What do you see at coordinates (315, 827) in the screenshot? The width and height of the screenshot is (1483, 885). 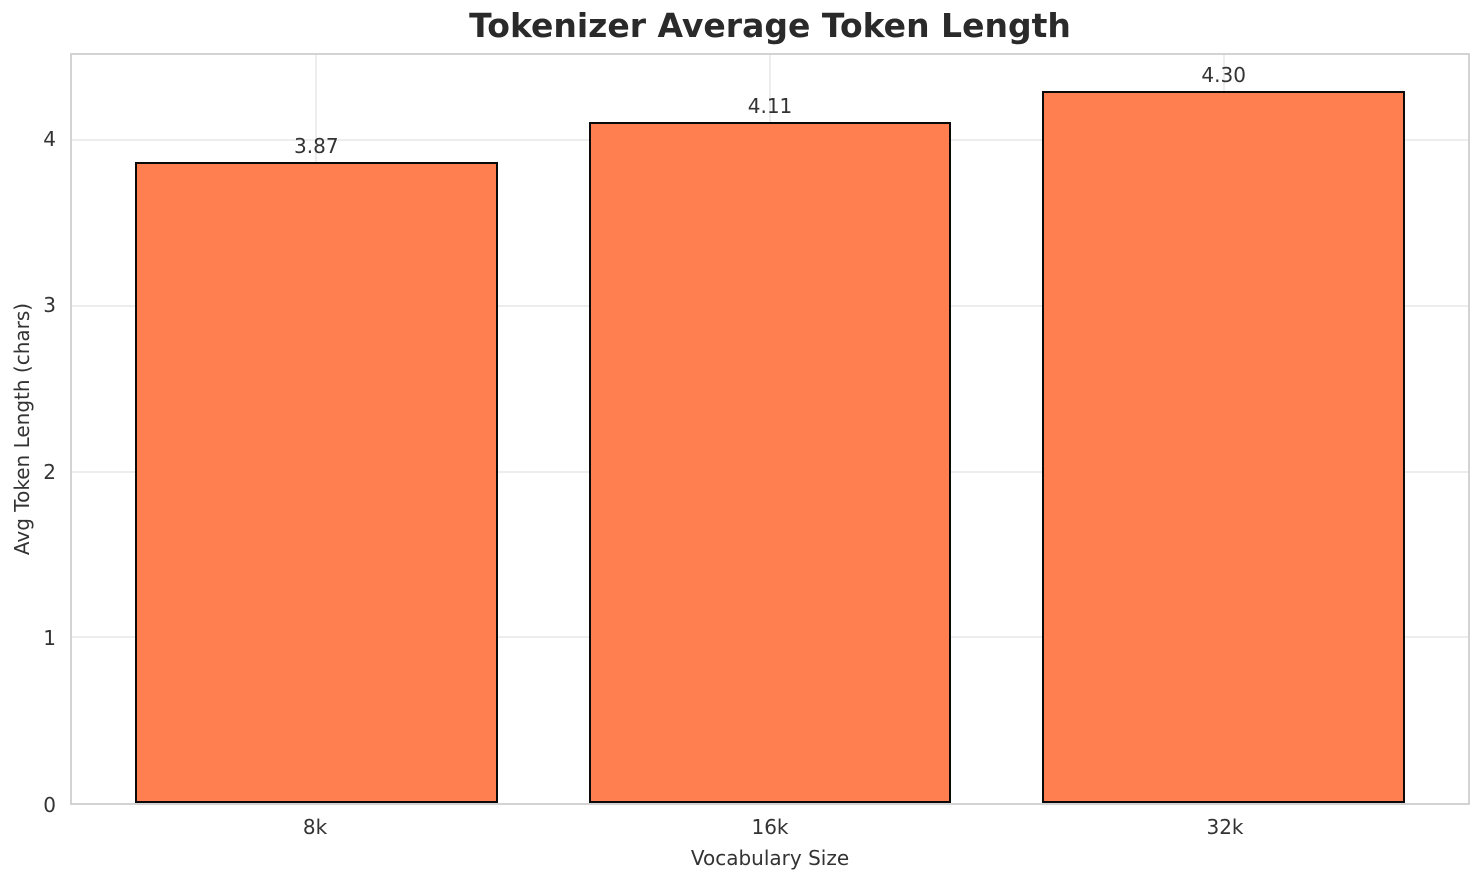 I see `x-tick-label: 8k` at bounding box center [315, 827].